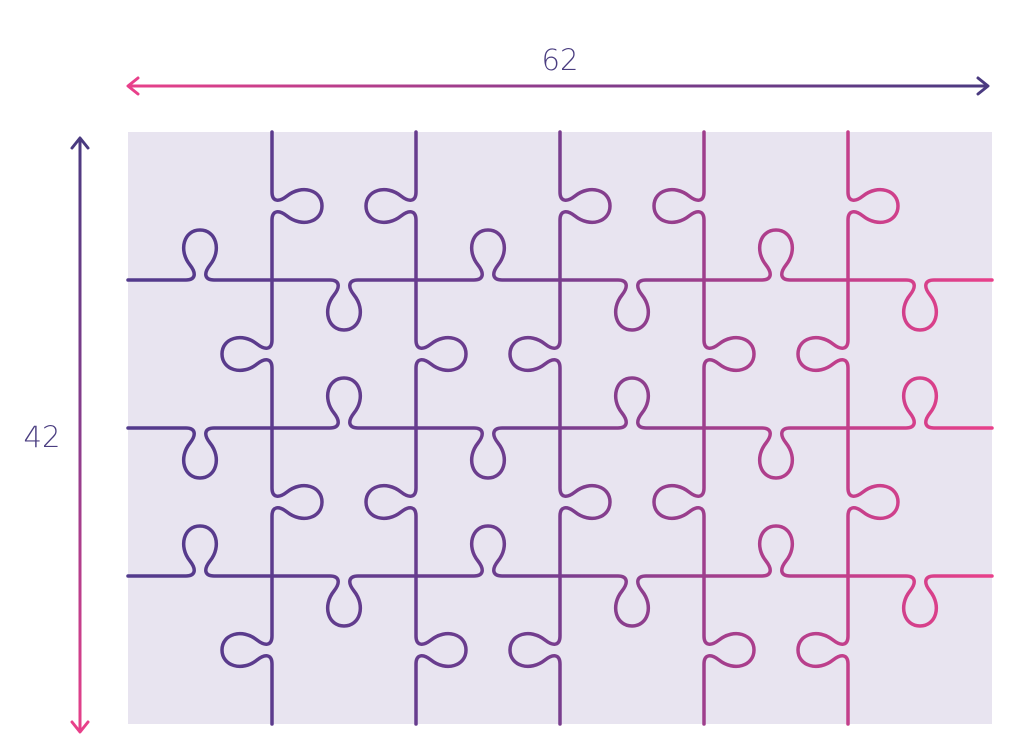 Image resolution: width=1024 pixels, height=755 pixels. Describe the element at coordinates (80, 143) in the screenshot. I see `height-arrow-top-head-icon` at that location.